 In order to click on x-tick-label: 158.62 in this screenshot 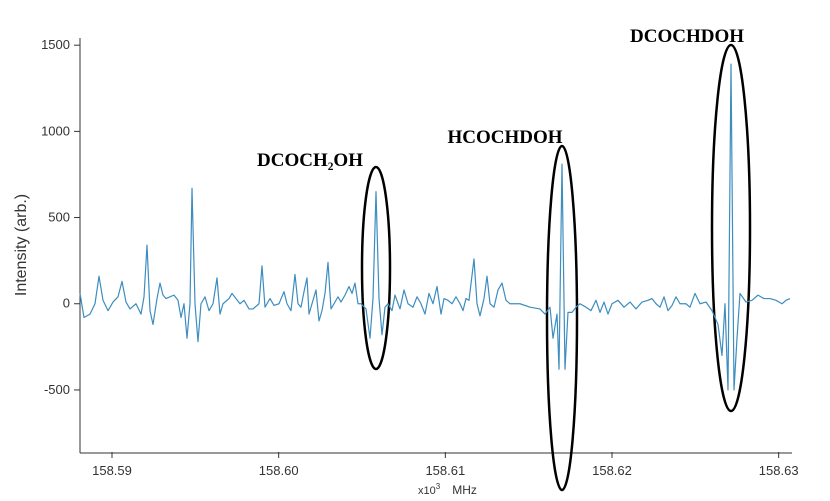, I will do `click(612, 470)`.